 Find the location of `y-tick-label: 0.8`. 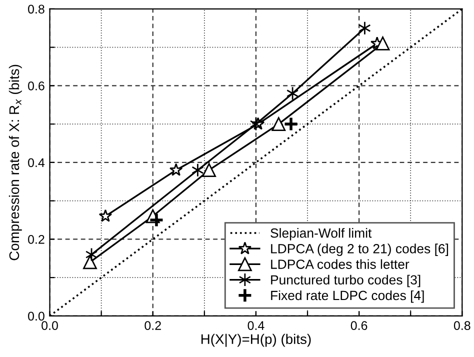

y-tick-label: 0.8 is located at coordinates (36, 9).